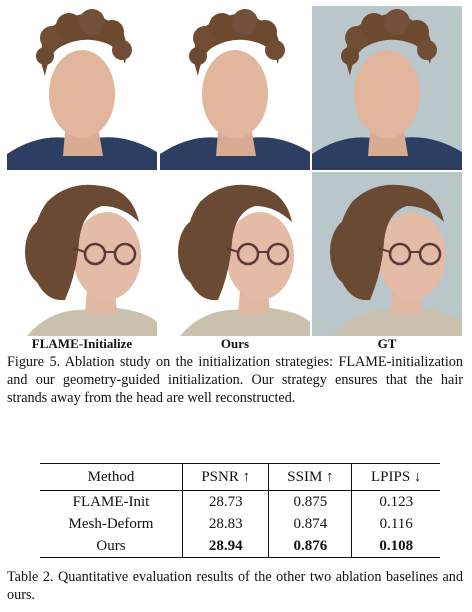 Image resolution: width=472 pixels, height=612 pixels. What do you see at coordinates (310, 477) in the screenshot?
I see `header-ssim: SSIM ↑` at bounding box center [310, 477].